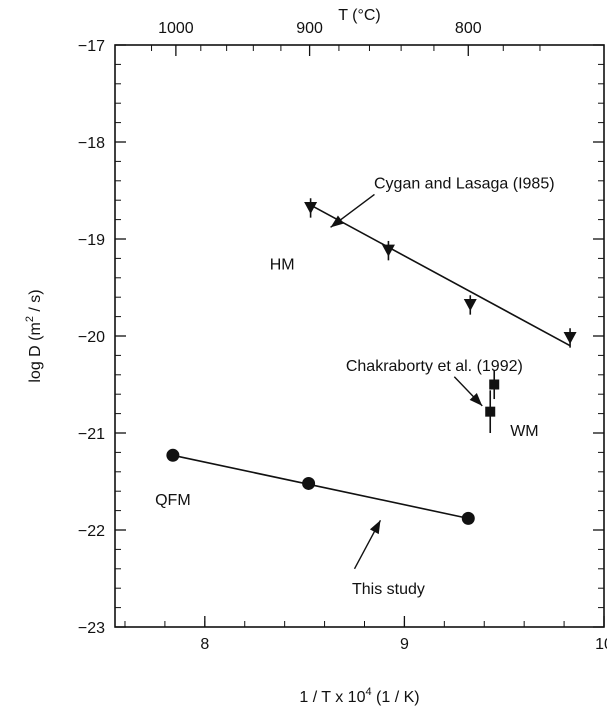 The height and width of the screenshot is (712, 607). What do you see at coordinates (91, 434) in the screenshot?
I see `y-tick-label: −21` at bounding box center [91, 434].